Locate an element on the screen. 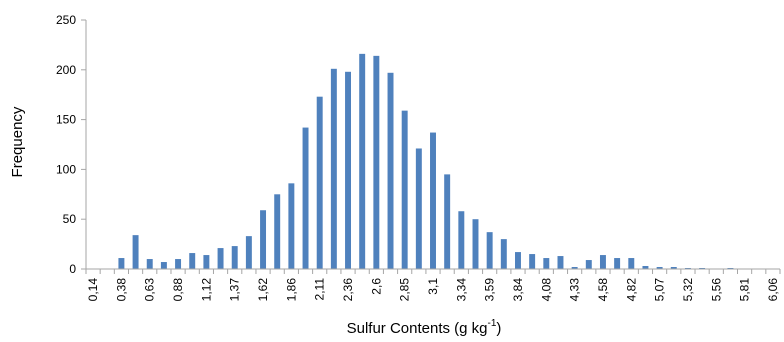 This screenshot has height=342, width=784. y-tick-label-5: 250 is located at coordinates (66, 20).